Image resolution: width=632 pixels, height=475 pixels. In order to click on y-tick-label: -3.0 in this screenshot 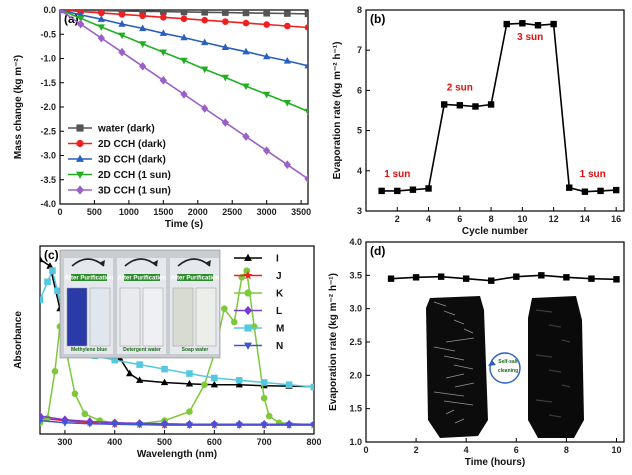, I will do `click(48, 156)`.